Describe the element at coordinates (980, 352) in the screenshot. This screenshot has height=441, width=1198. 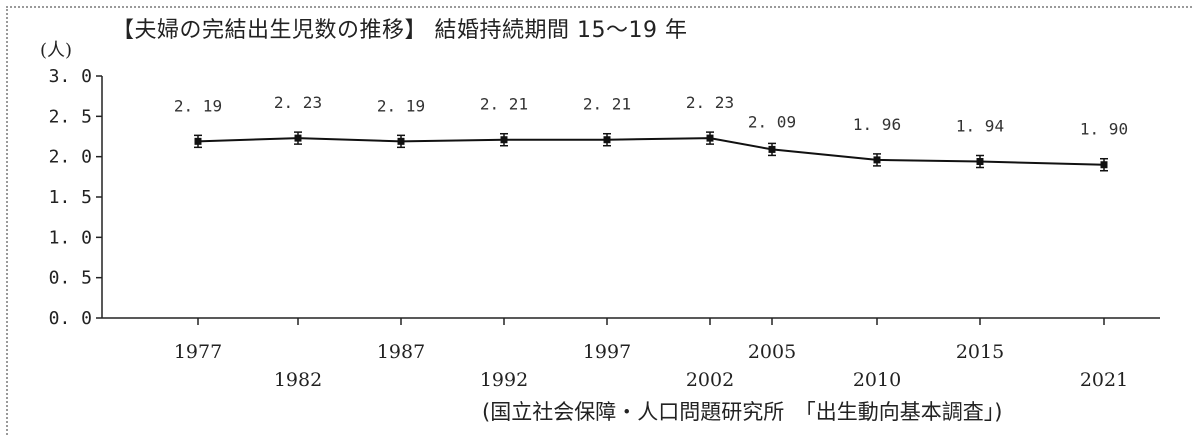
I see `x-tick-label: 2015` at that location.